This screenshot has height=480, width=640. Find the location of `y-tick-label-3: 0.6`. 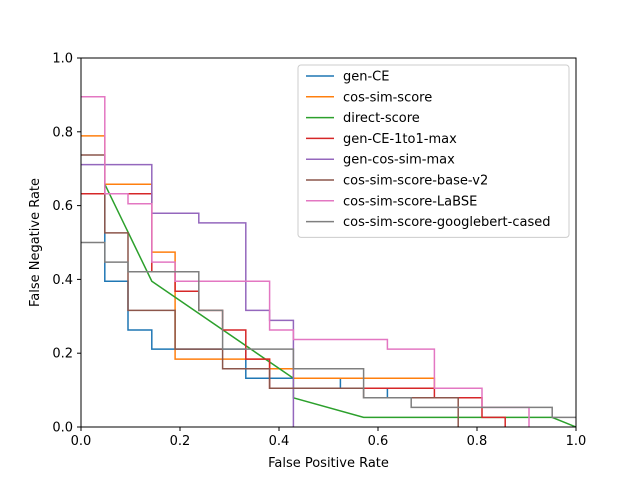

y-tick-label-3: 0.6 is located at coordinates (62, 206).